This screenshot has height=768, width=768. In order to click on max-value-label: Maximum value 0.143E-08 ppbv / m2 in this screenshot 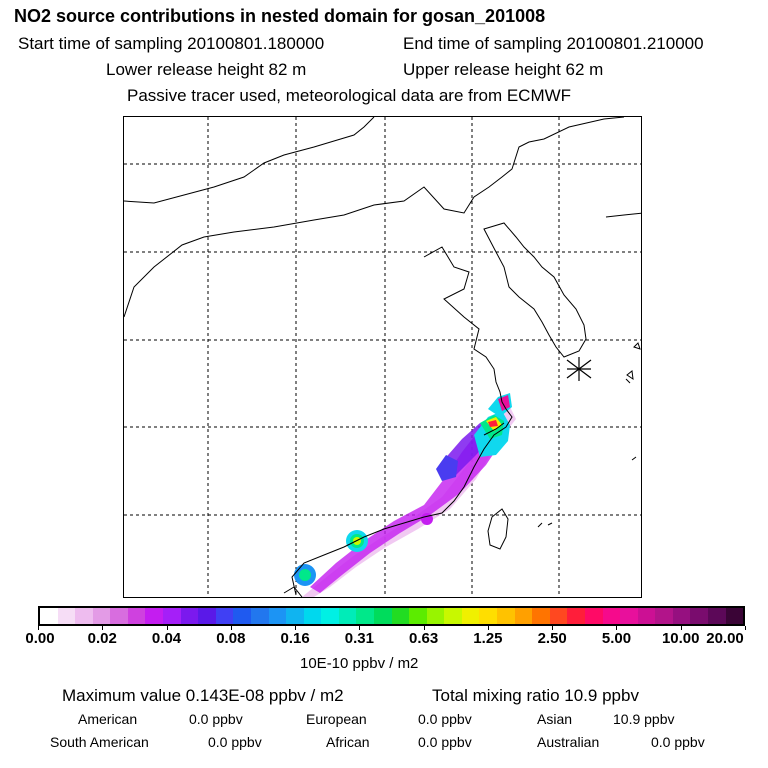, I will do `click(203, 695)`.